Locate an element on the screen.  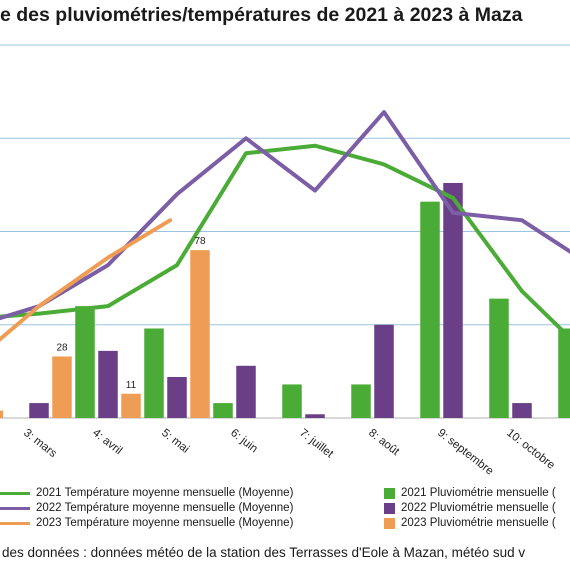
legend-item-2023-rainfall: 2023 Pluviométrie mensuelle ( is located at coordinates (470, 523).